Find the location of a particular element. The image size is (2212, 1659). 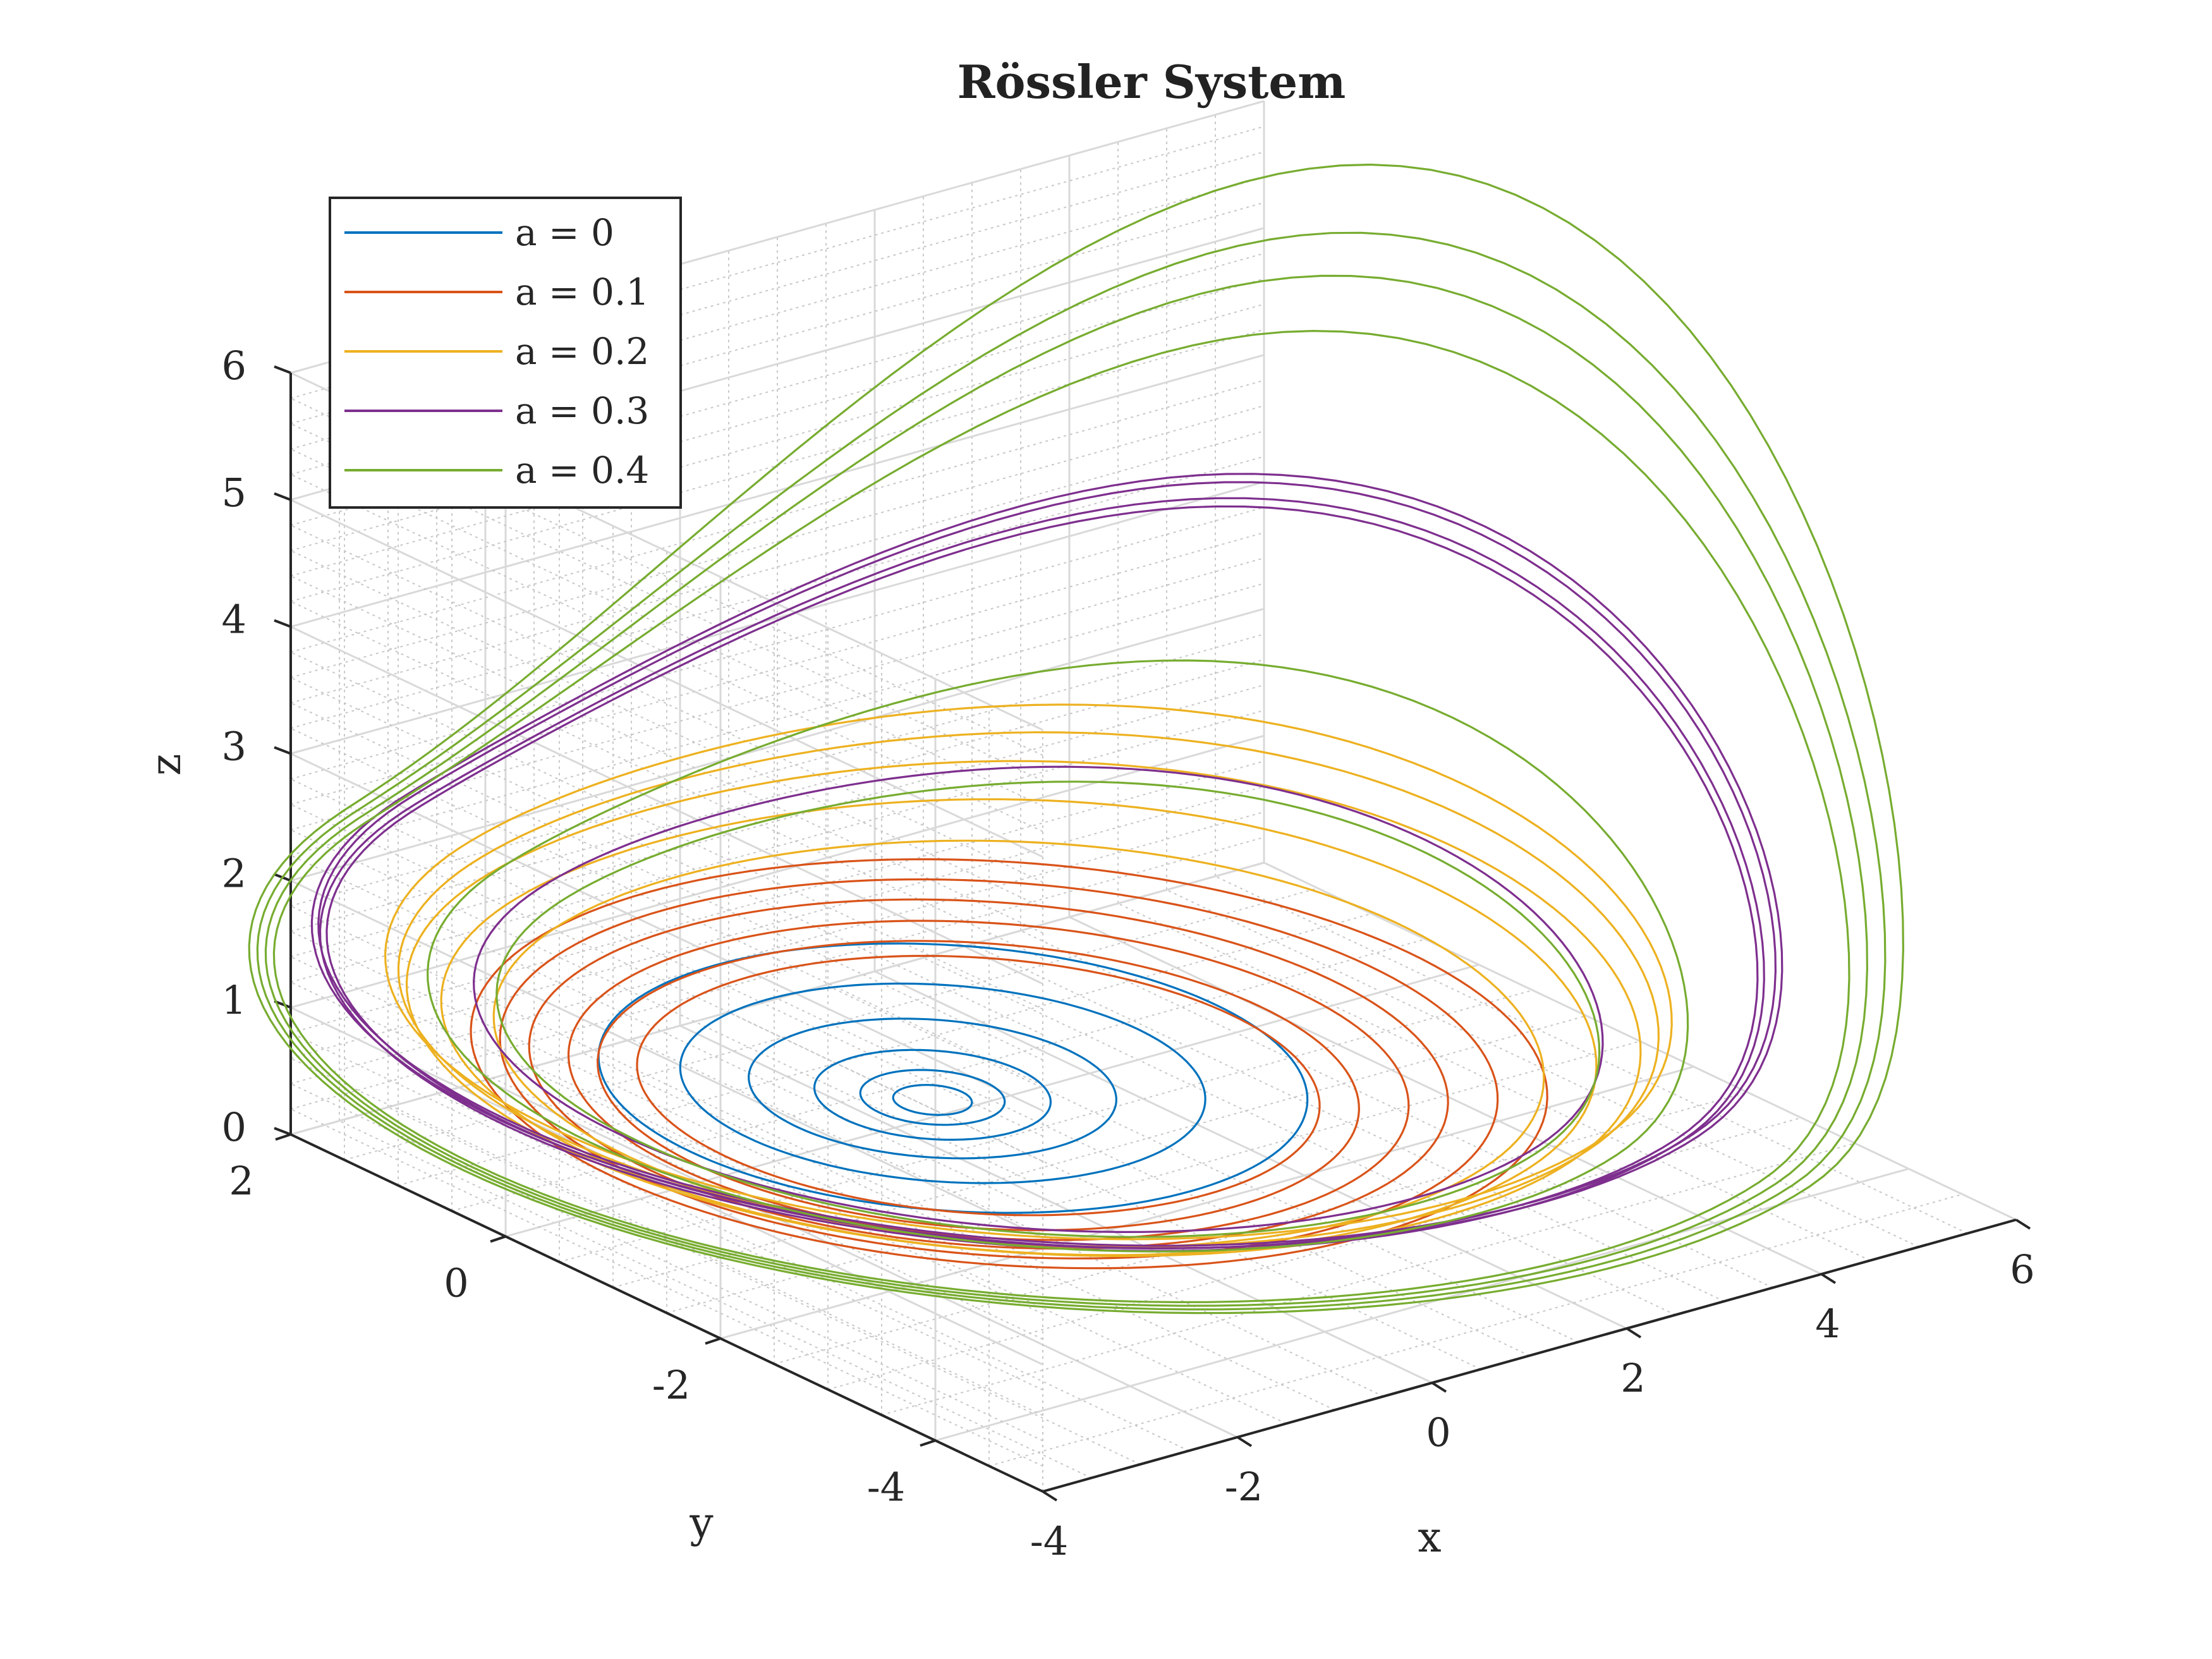

x-tick-label: 4 is located at coordinates (1827, 1324).